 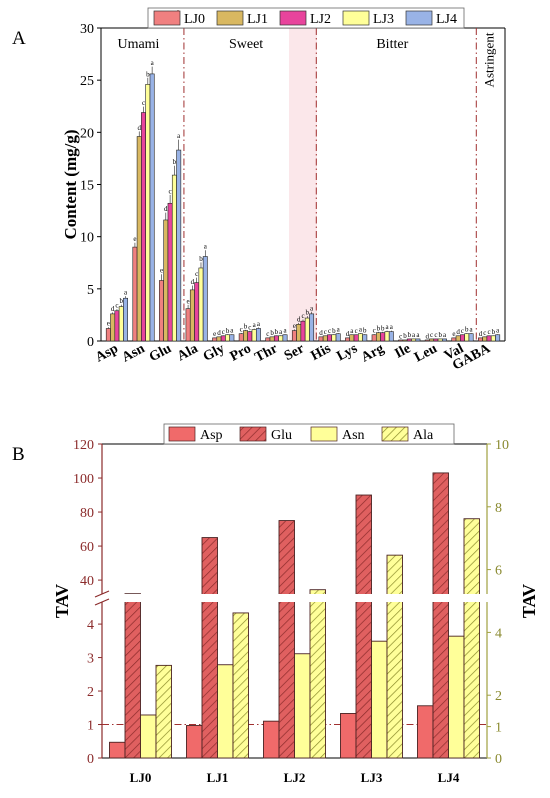 I want to click on group-label: Sweet, so click(x=246, y=44).